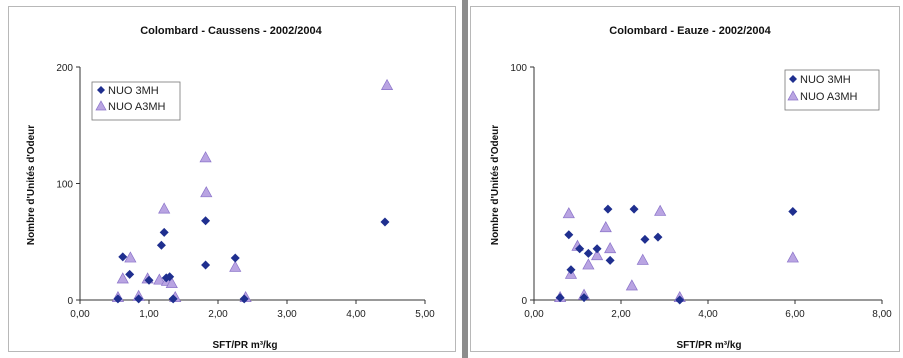 This screenshot has height=358, width=903. What do you see at coordinates (882, 314) in the screenshot?
I see `x-tick-label: 8,00` at bounding box center [882, 314].